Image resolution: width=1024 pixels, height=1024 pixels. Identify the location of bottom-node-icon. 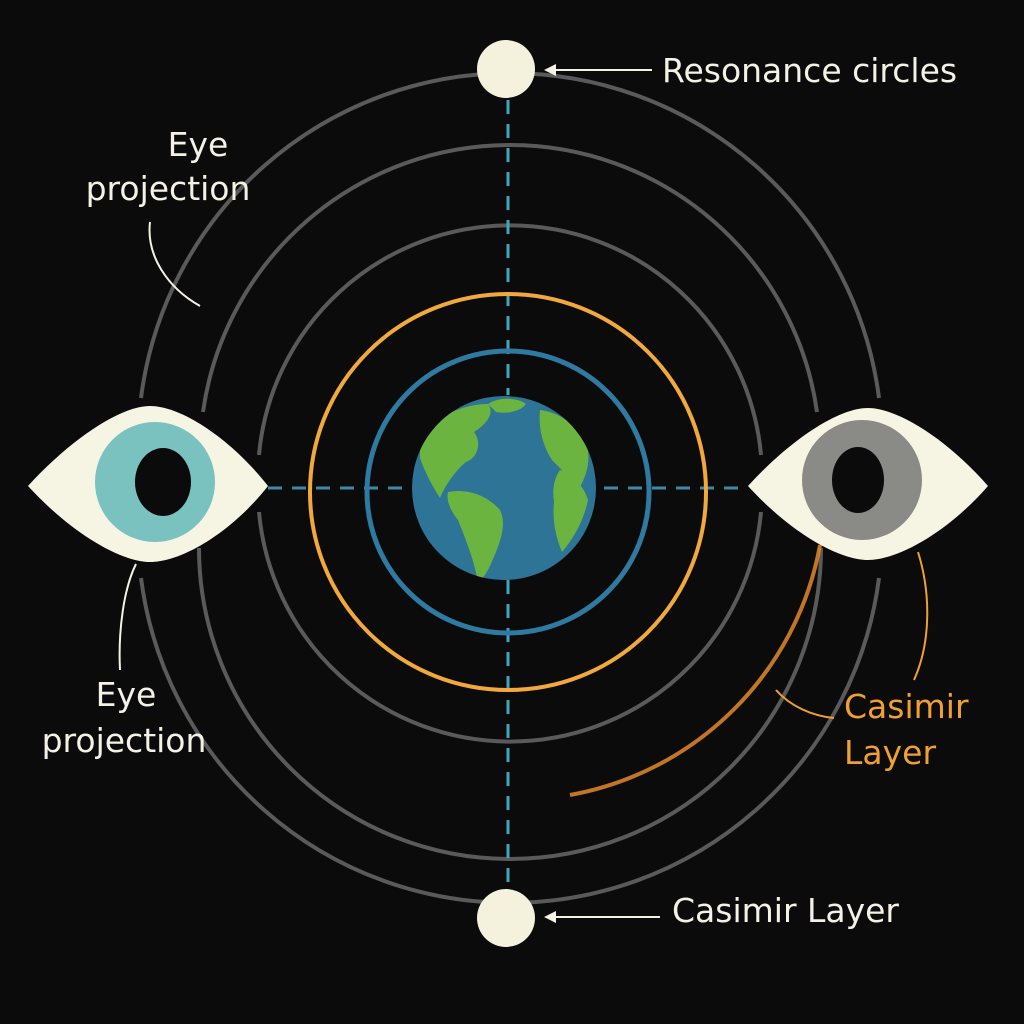
(506, 918).